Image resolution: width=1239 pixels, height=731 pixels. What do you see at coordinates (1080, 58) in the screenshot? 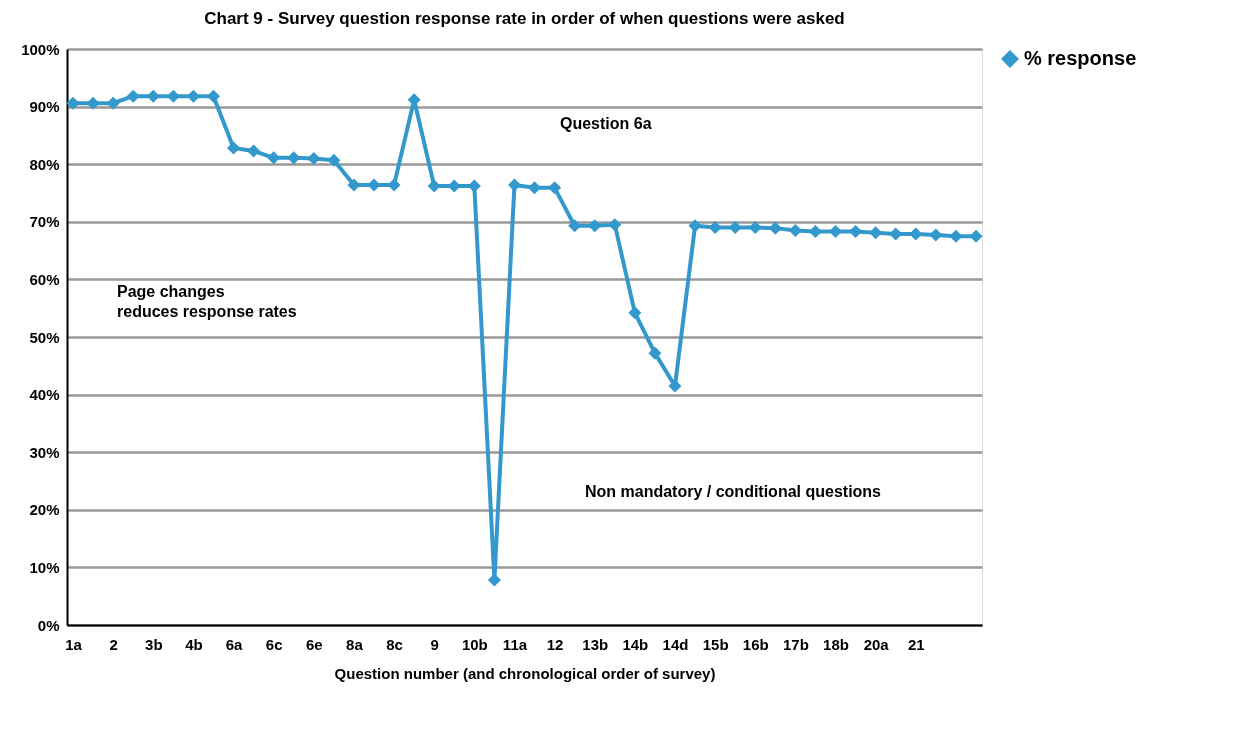
I see `legend-label: % response` at bounding box center [1080, 58].